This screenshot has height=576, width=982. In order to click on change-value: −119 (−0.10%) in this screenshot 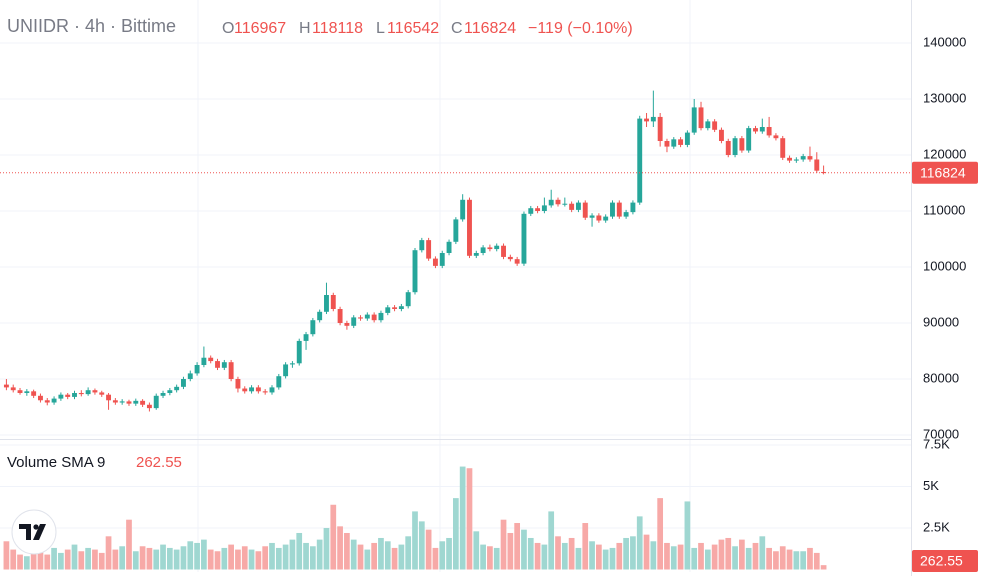, I will do `click(580, 28)`.